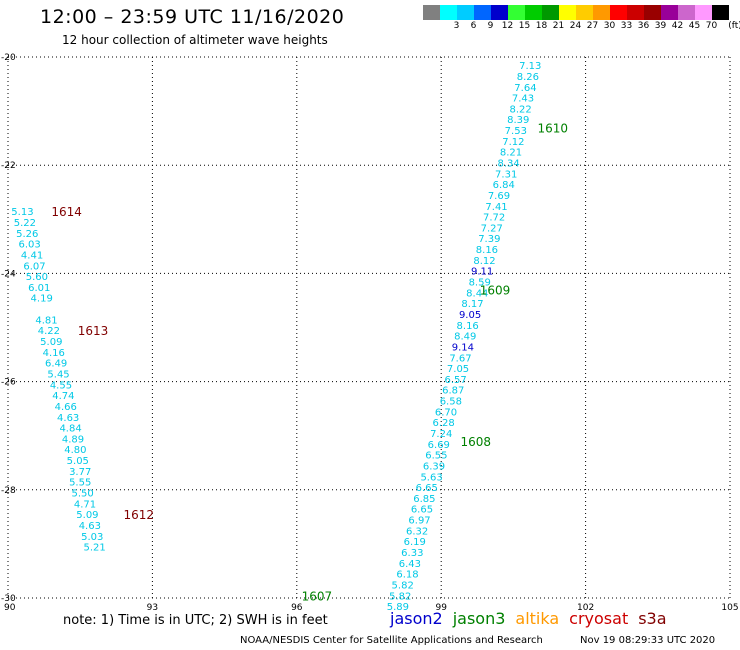  What do you see at coordinates (22, 212) in the screenshot?
I see `data-point: 5.13` at bounding box center [22, 212].